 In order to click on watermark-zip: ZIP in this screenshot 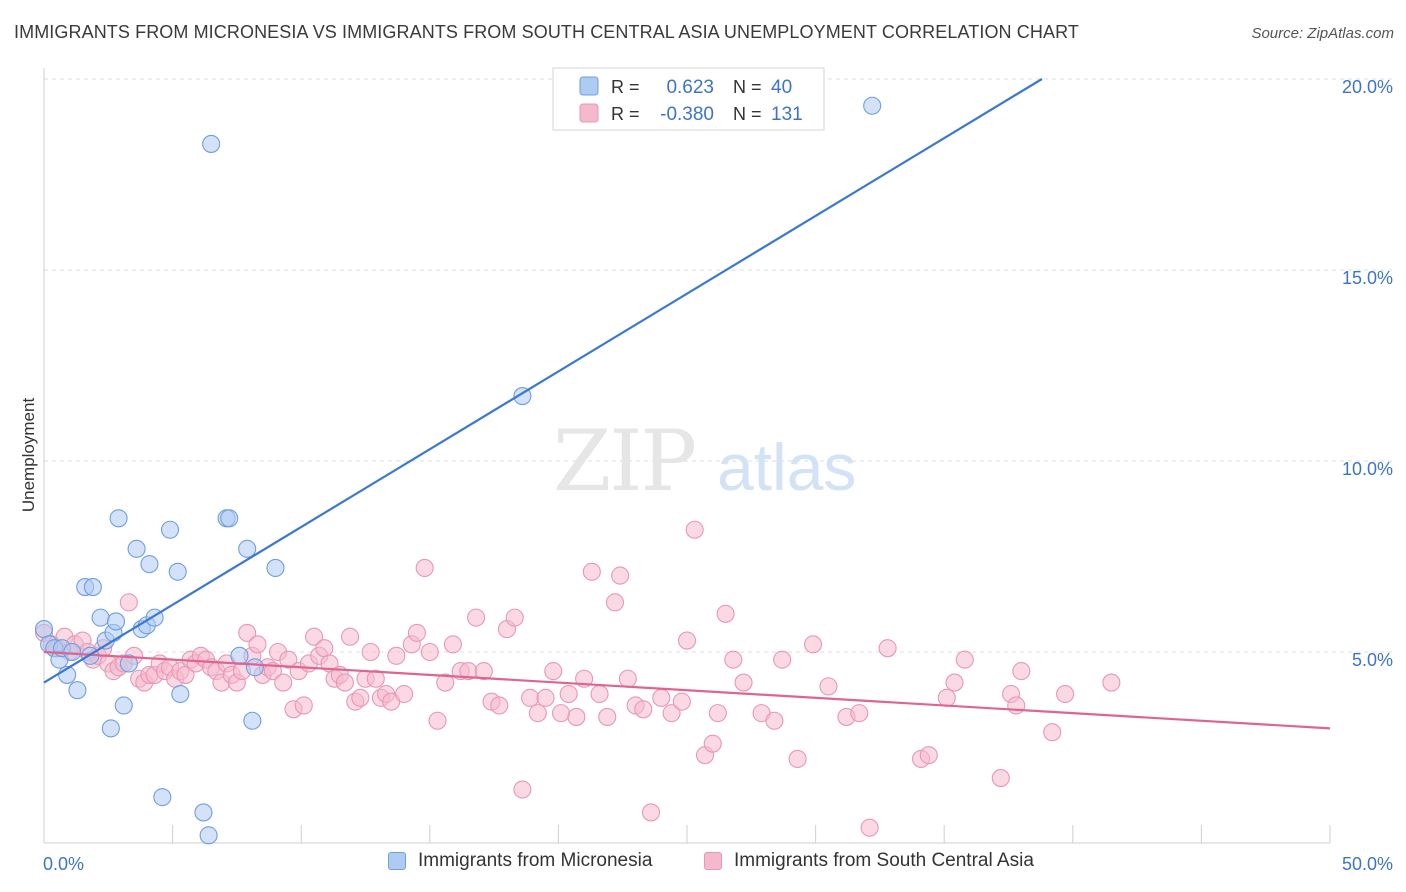, I will do `click(624, 461)`.